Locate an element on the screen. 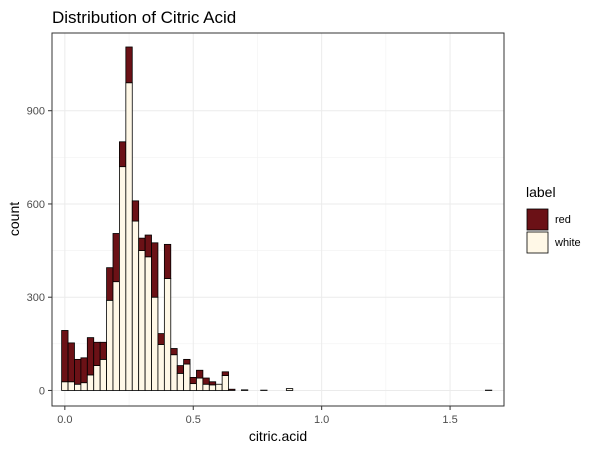 The image size is (600, 450). x-tick-label: 0.5 is located at coordinates (193, 420).